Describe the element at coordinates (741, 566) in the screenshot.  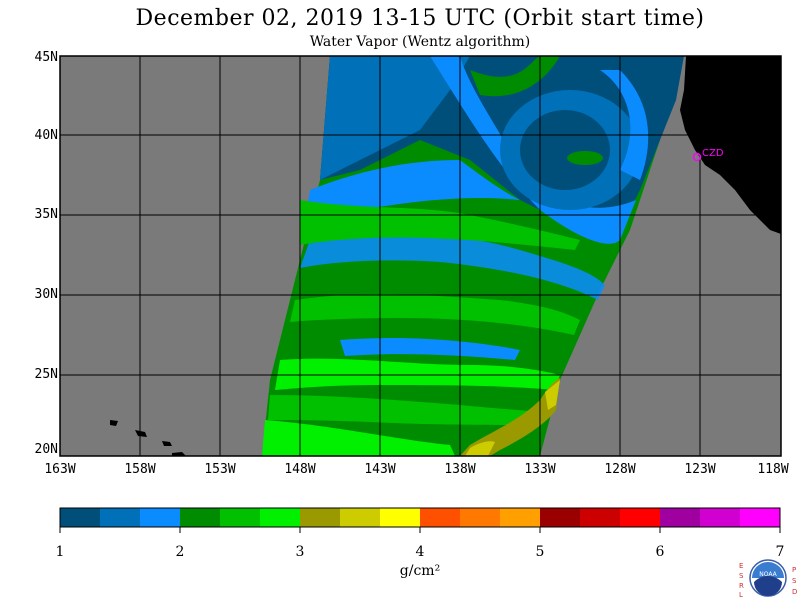
I see `logo-letter: E` at that location.